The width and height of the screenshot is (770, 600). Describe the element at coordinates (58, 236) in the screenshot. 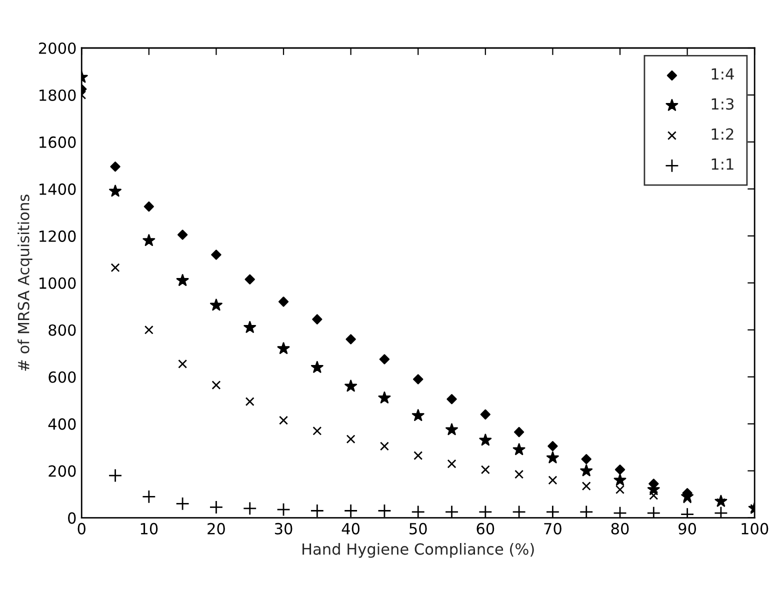

I see `y-tick-label: 1200` at that location.